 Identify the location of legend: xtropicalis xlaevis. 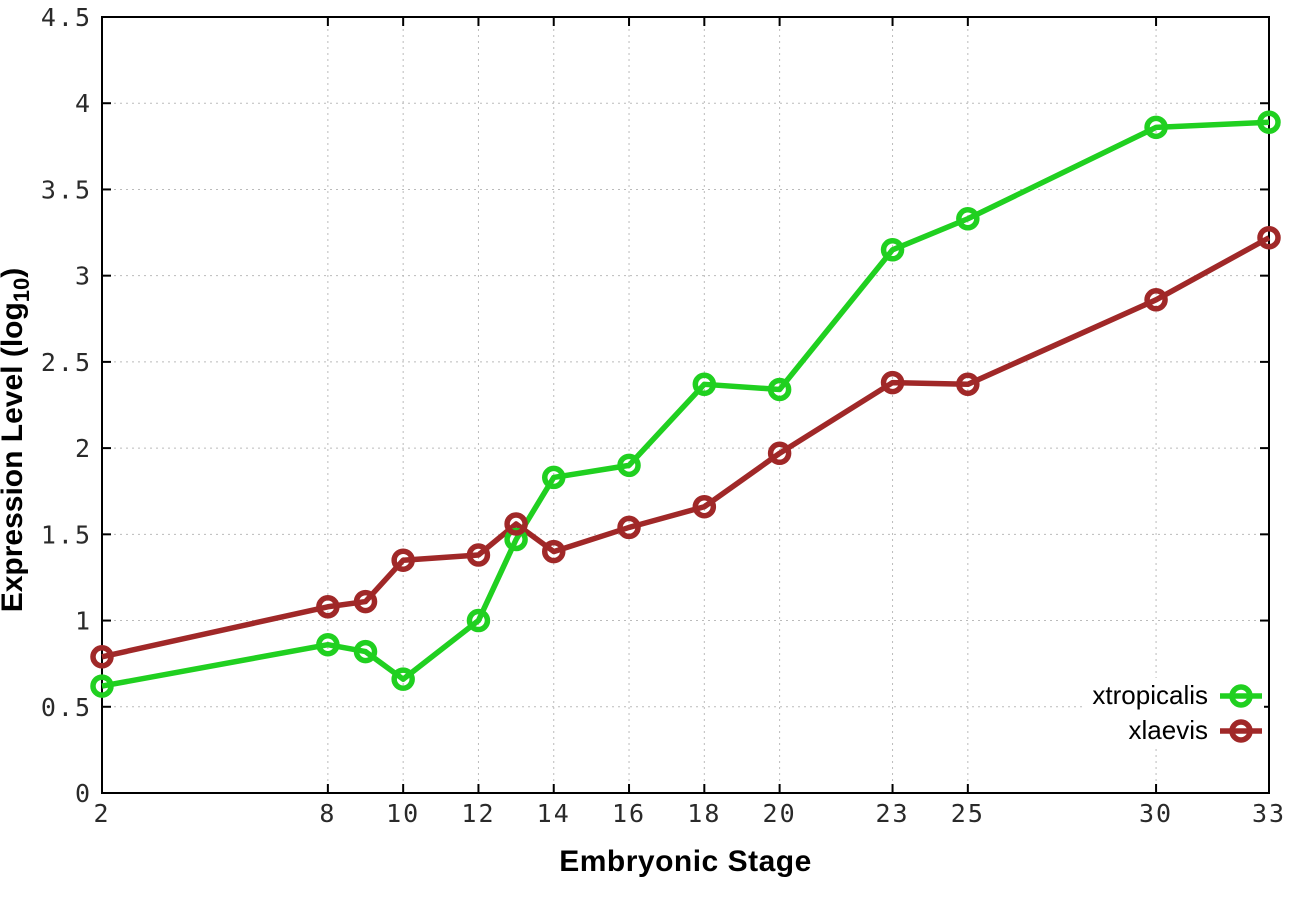
(1173, 713).